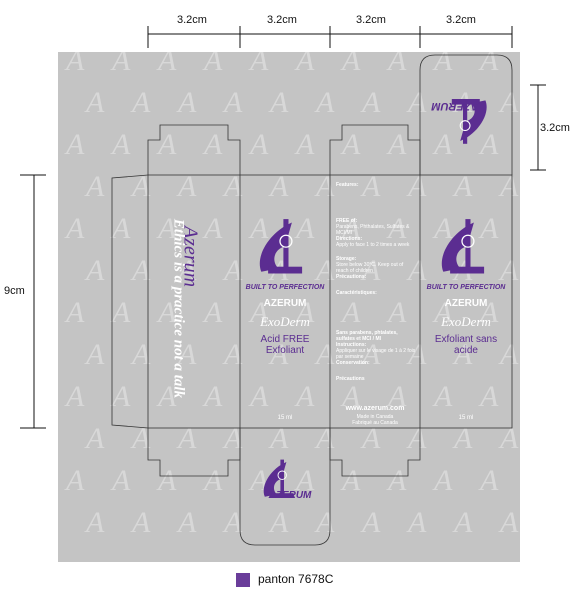 This screenshot has height=598, width=576. I want to click on legend-swatch, so click(243, 580).